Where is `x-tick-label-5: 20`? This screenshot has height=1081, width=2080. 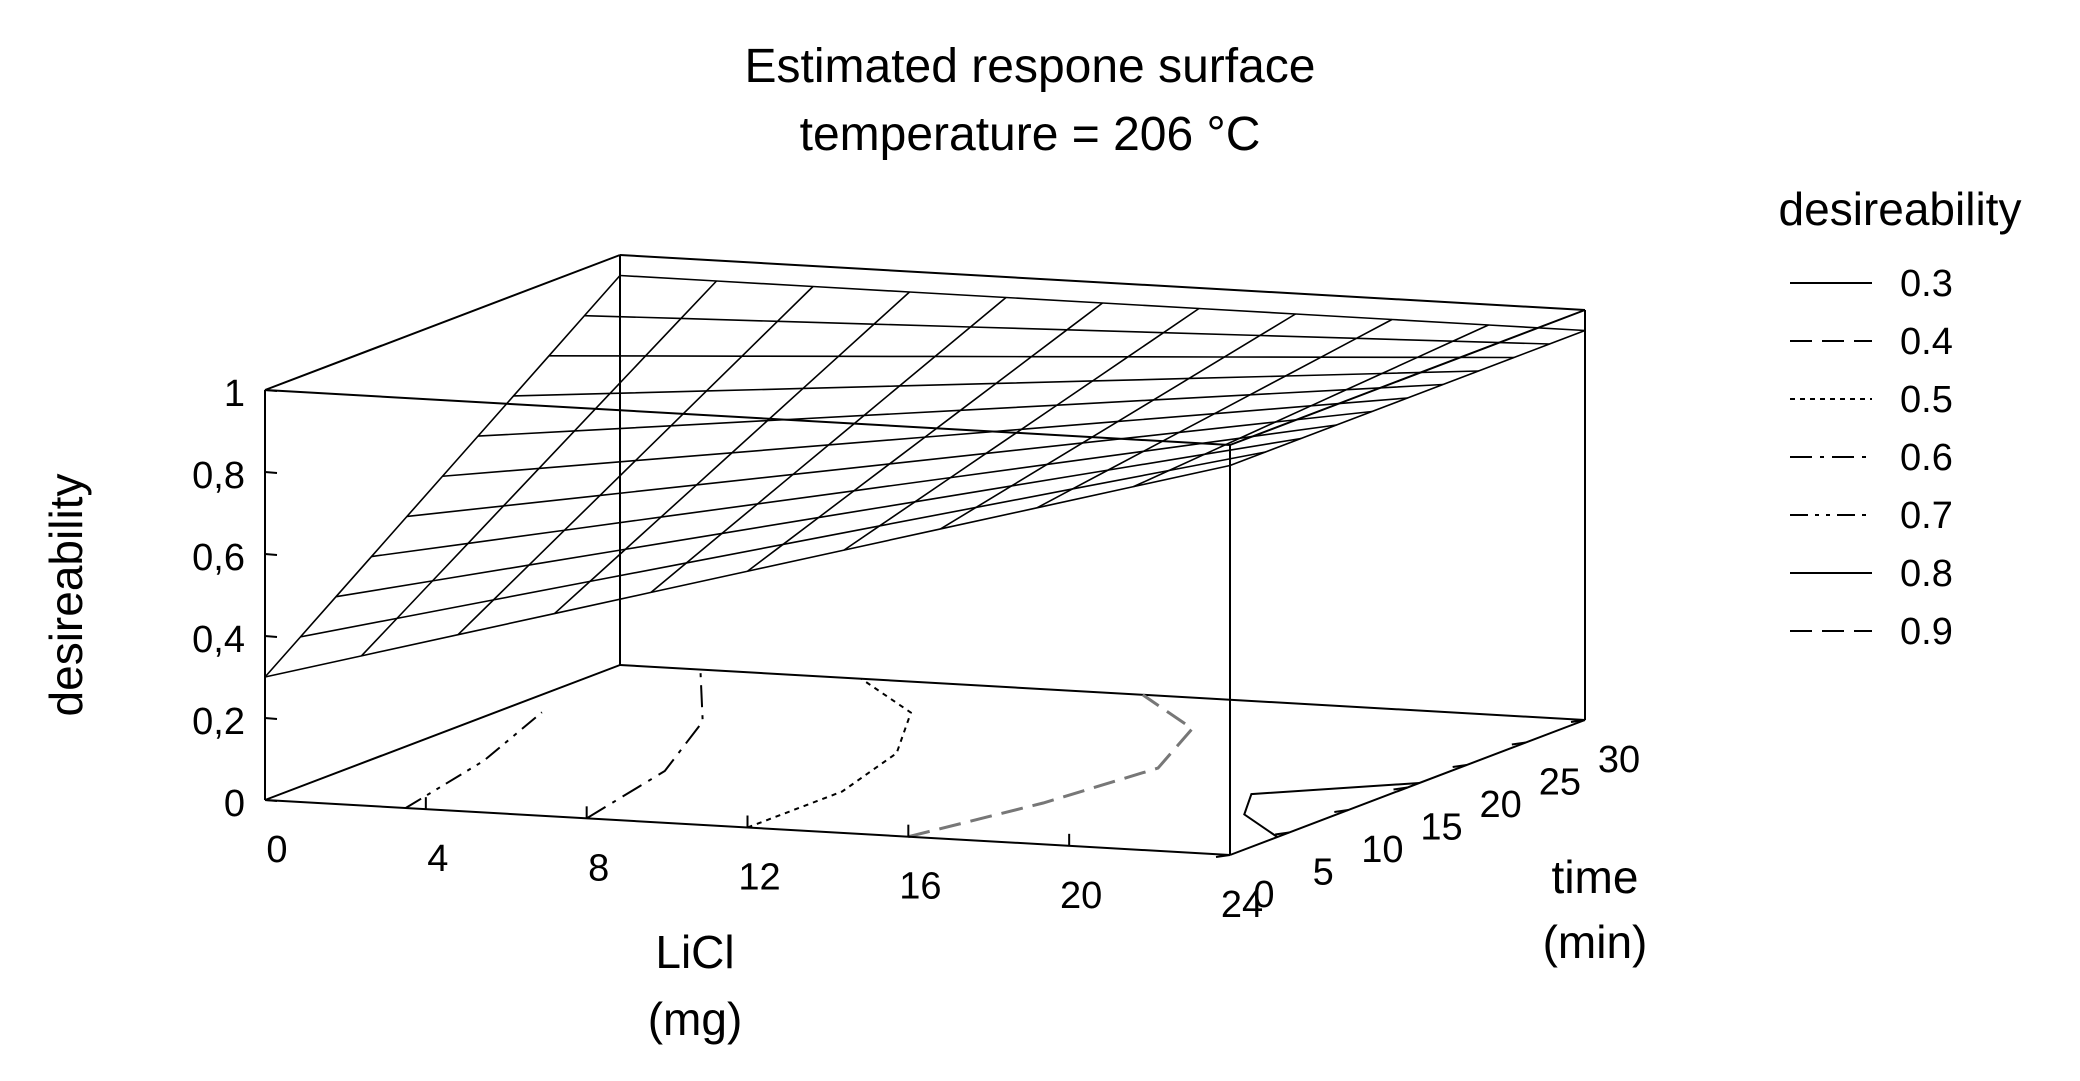
x-tick-label-5: 20 is located at coordinates (1081, 896).